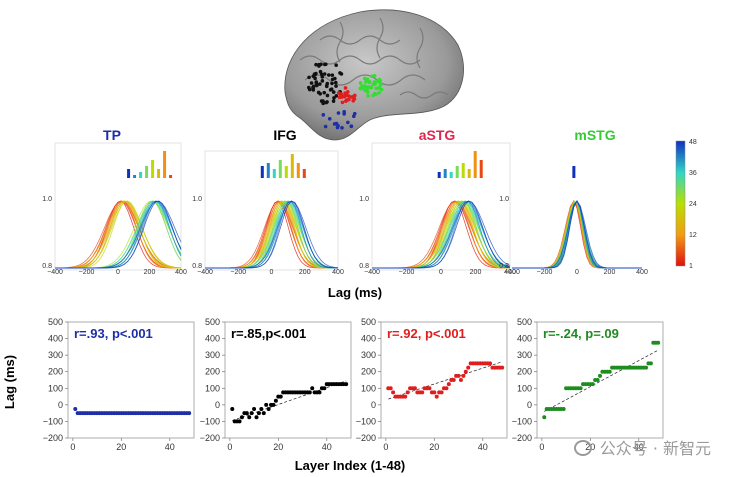 This screenshot has height=477, width=729. I want to click on lag-panel-ifg: IFG 1.0 0.8−400 −200 0 200 400, so click(268, 201).